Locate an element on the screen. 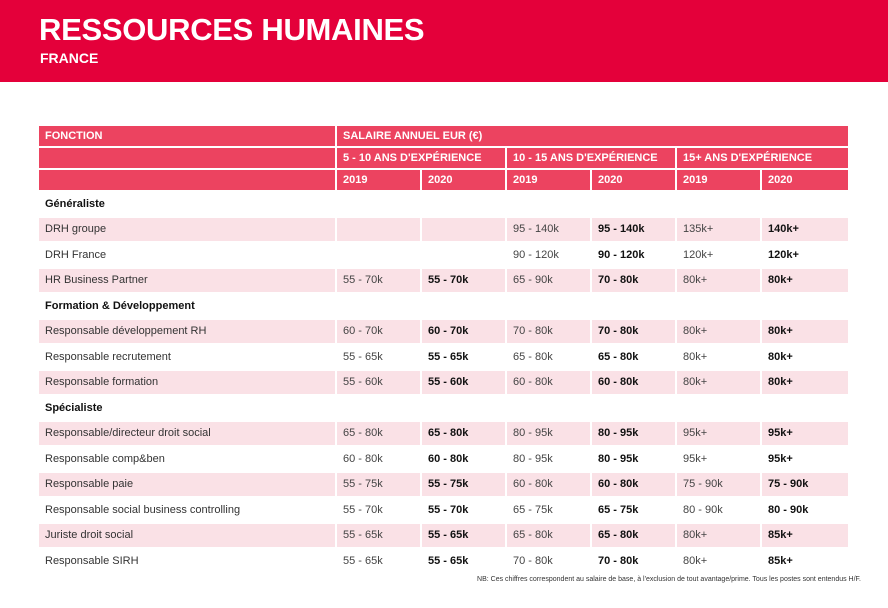 This screenshot has height=608, width=888. cell-salary-2019: 55 - 60k is located at coordinates (379, 382).